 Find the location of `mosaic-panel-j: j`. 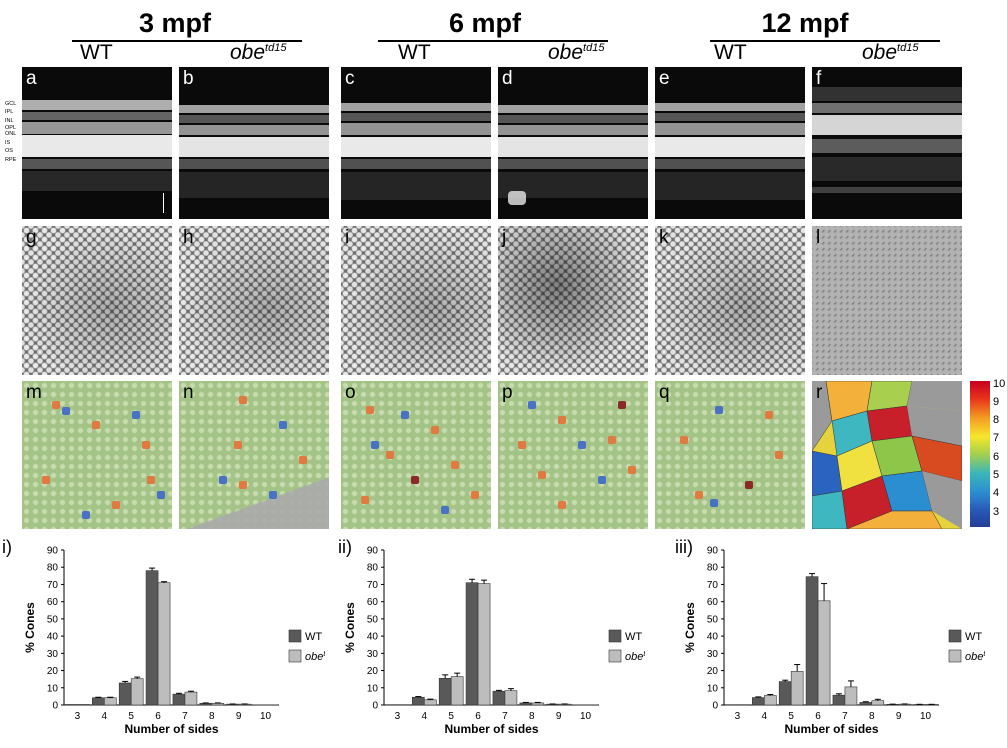

mosaic-panel-j: j is located at coordinates (573, 300).